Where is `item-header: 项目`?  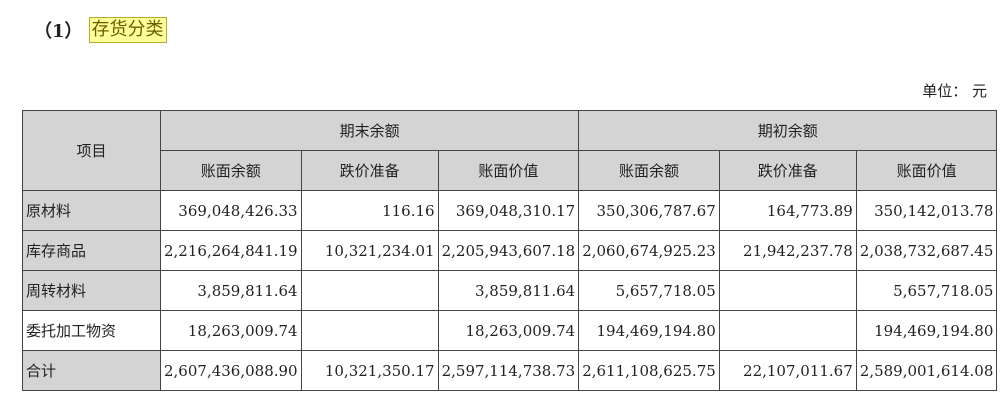 item-header: 项目 is located at coordinates (91, 150).